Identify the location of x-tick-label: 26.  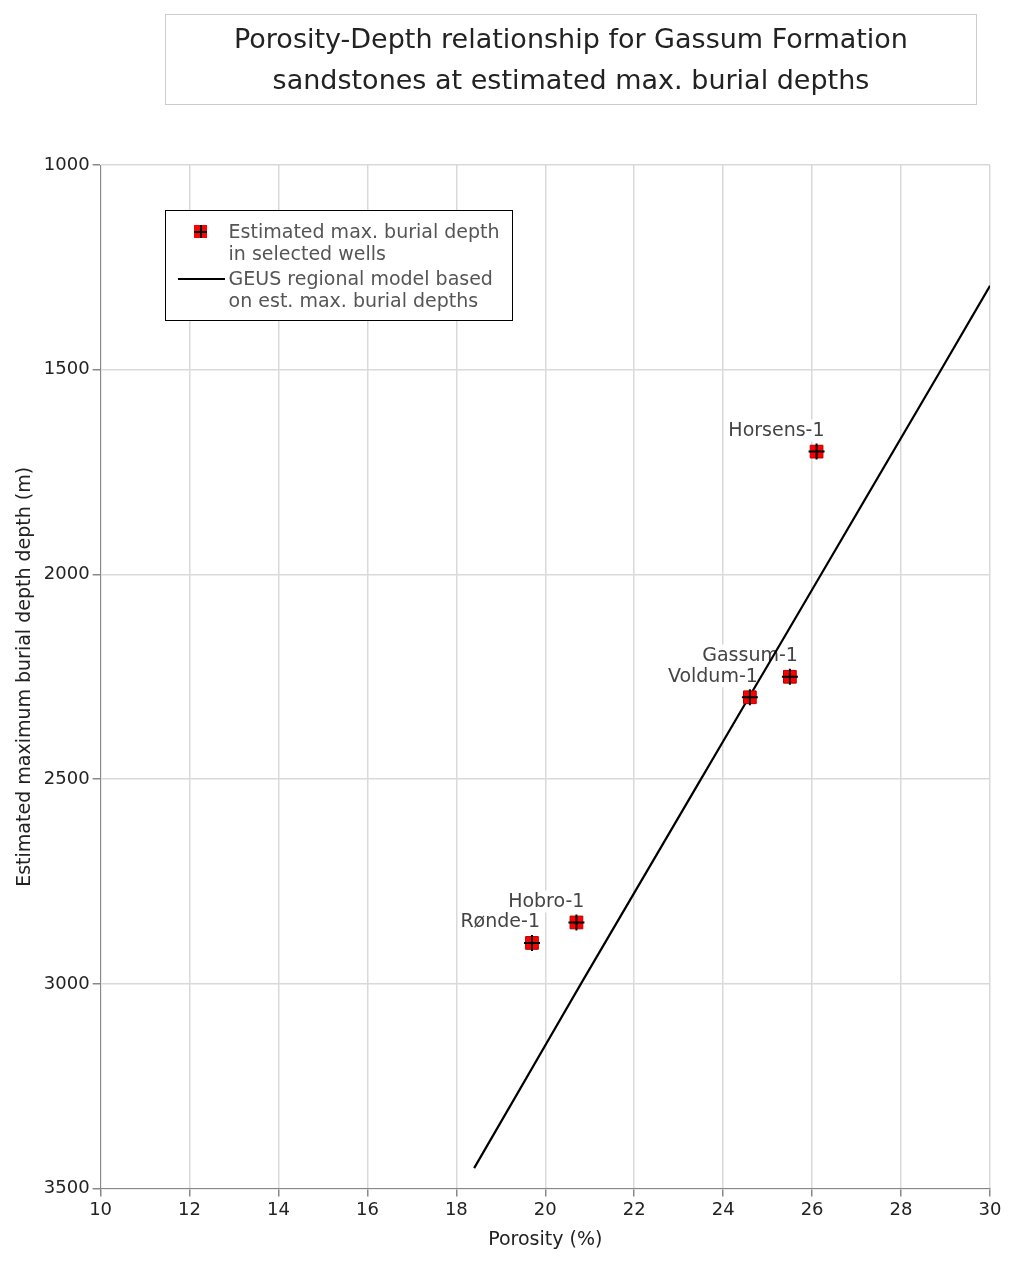
(812, 1209).